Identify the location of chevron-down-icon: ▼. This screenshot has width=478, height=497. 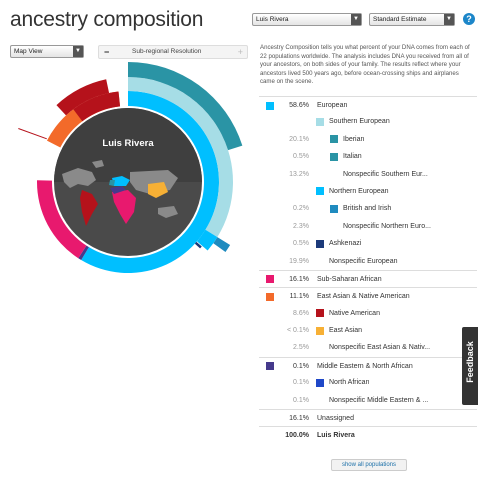
(78, 51).